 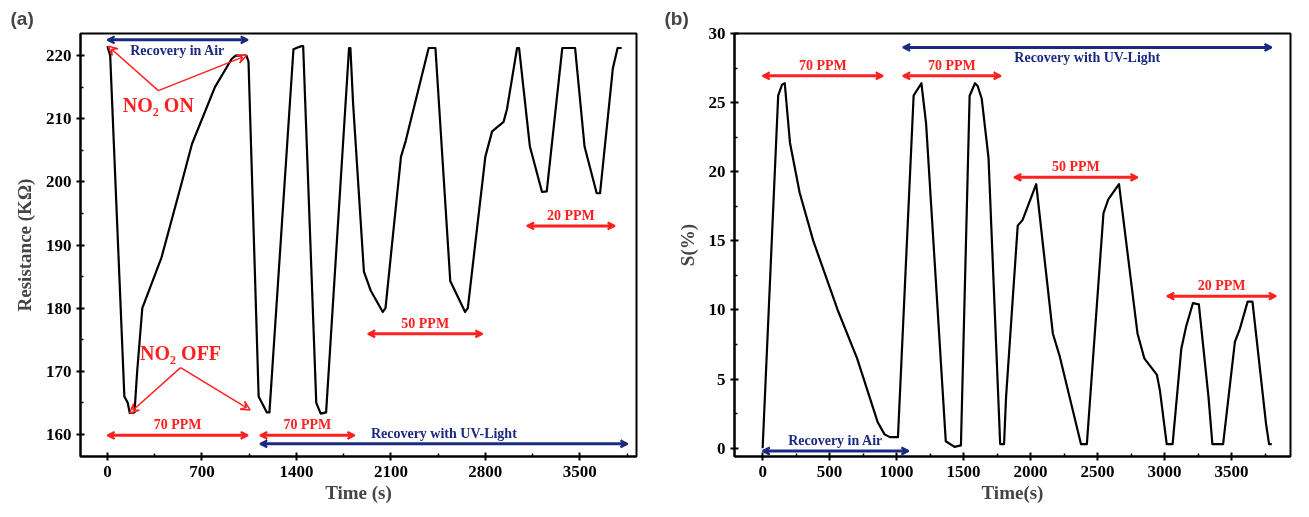 What do you see at coordinates (202, 471) in the screenshot?
I see `x-tick-label: 700` at bounding box center [202, 471].